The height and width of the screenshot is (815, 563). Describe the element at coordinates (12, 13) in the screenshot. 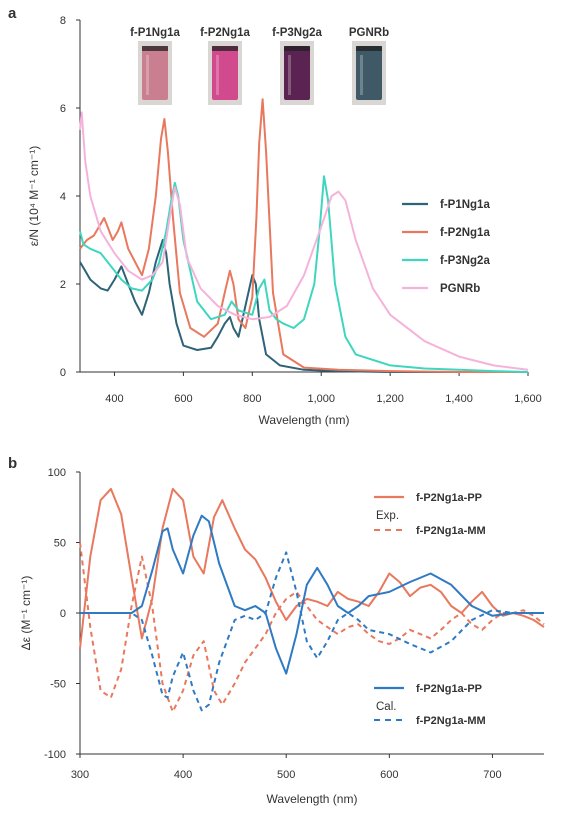

I see `panel-a-label: a` at that location.